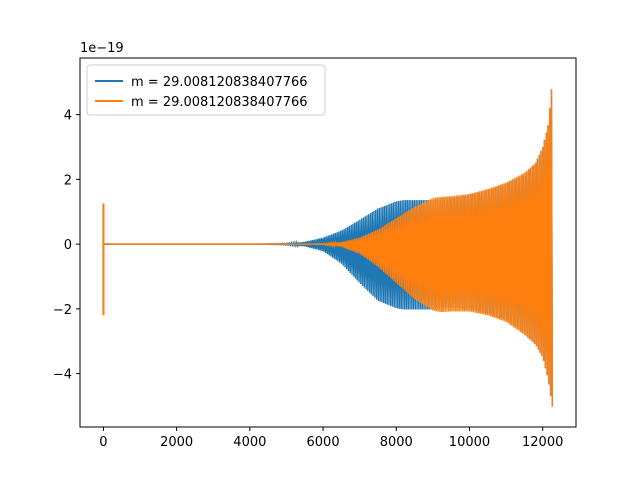  I want to click on y-tick-label: 0, so click(68, 245).